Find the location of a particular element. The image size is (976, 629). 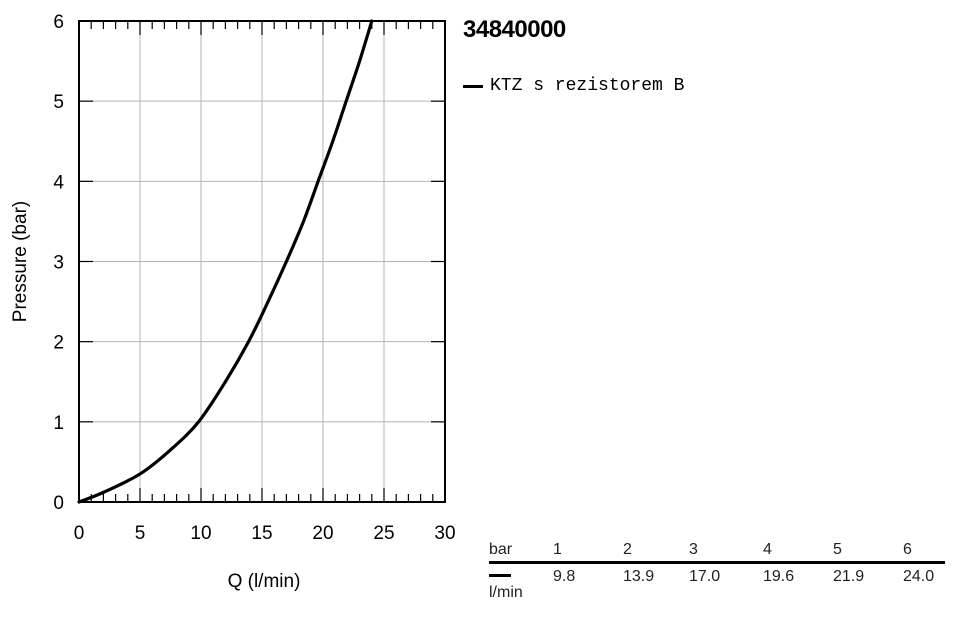

table-flow-cell: 19.6 is located at coordinates (779, 576).